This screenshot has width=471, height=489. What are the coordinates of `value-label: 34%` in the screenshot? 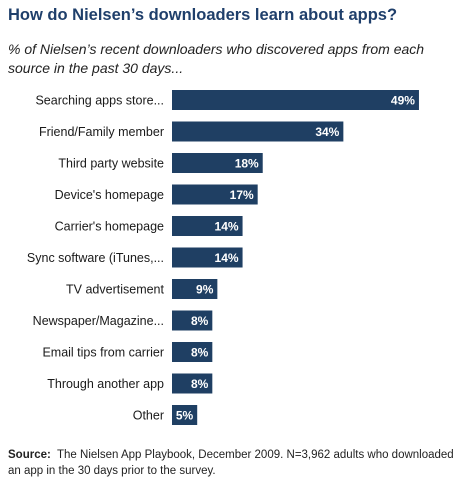 It's located at (327, 132).